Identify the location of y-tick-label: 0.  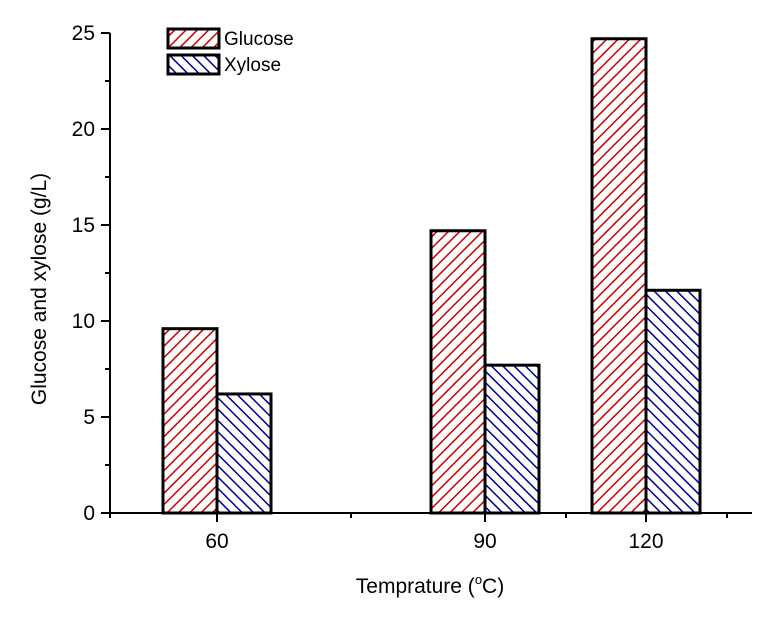
(89, 513).